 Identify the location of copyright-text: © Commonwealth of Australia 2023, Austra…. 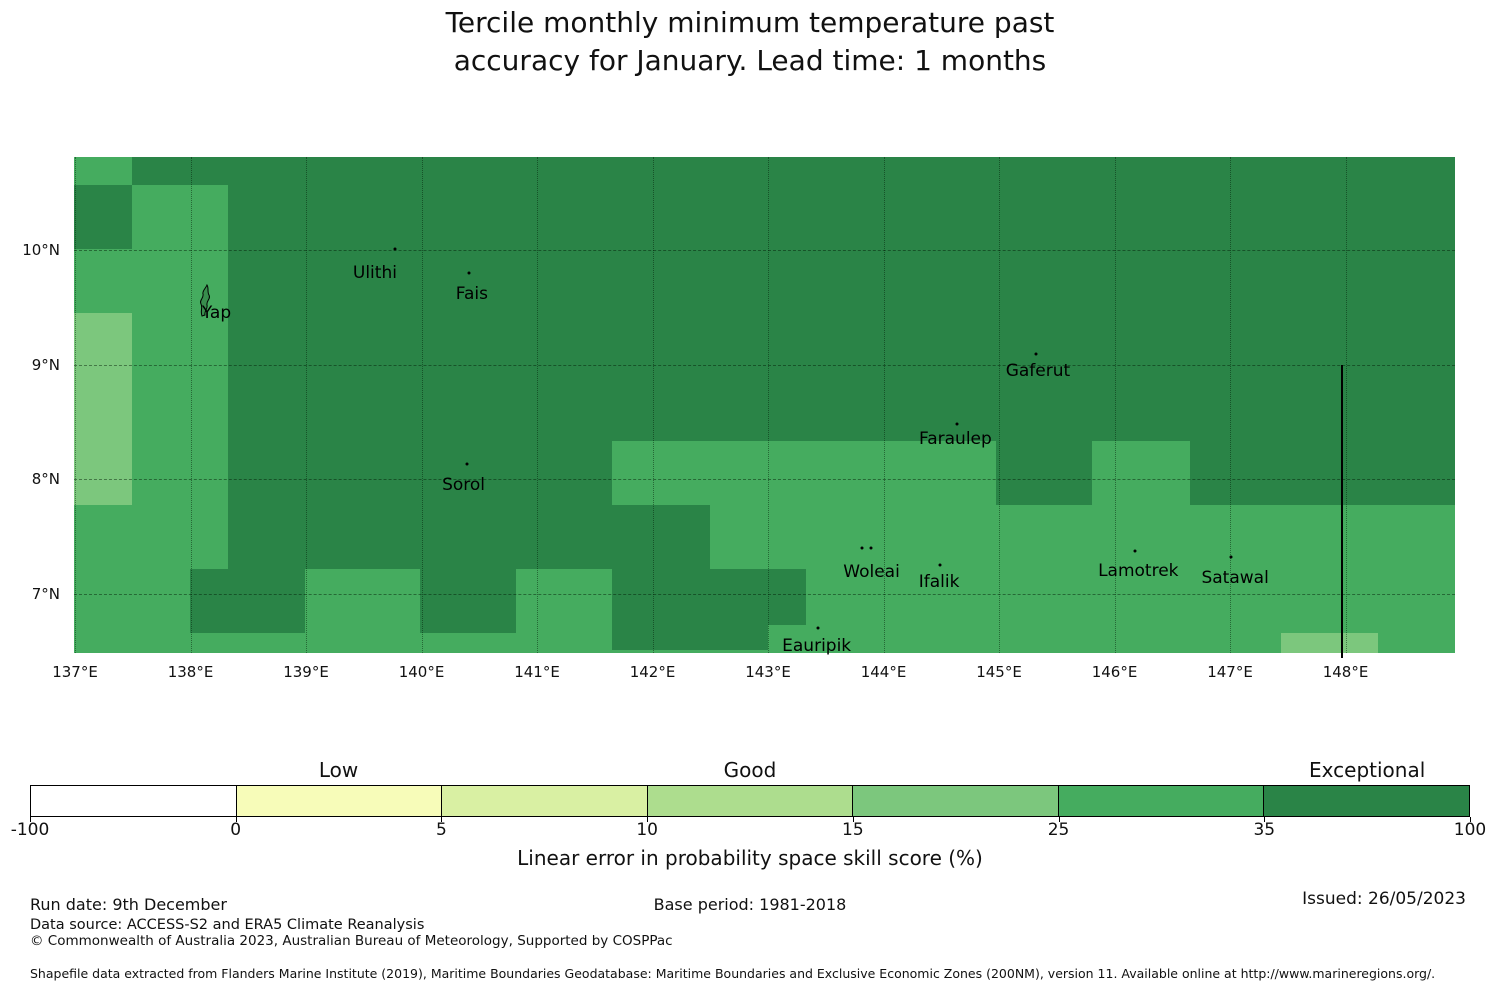
(351, 941).